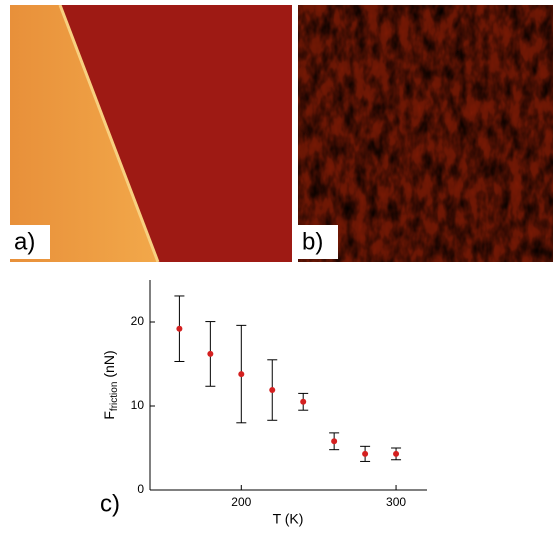 The image size is (553, 539). I want to click on y-label-unit: (nN), so click(109, 363).